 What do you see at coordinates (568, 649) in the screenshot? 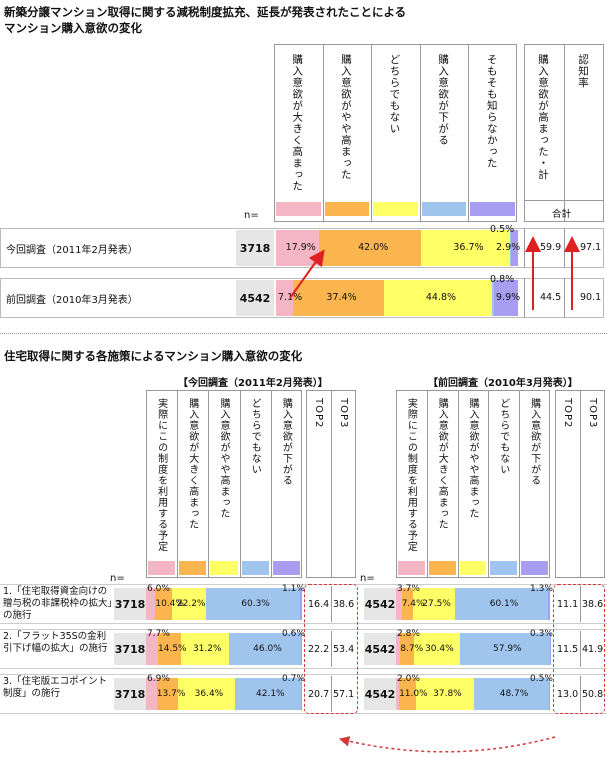
I see `panel-row-top2: 11.5` at bounding box center [568, 649].